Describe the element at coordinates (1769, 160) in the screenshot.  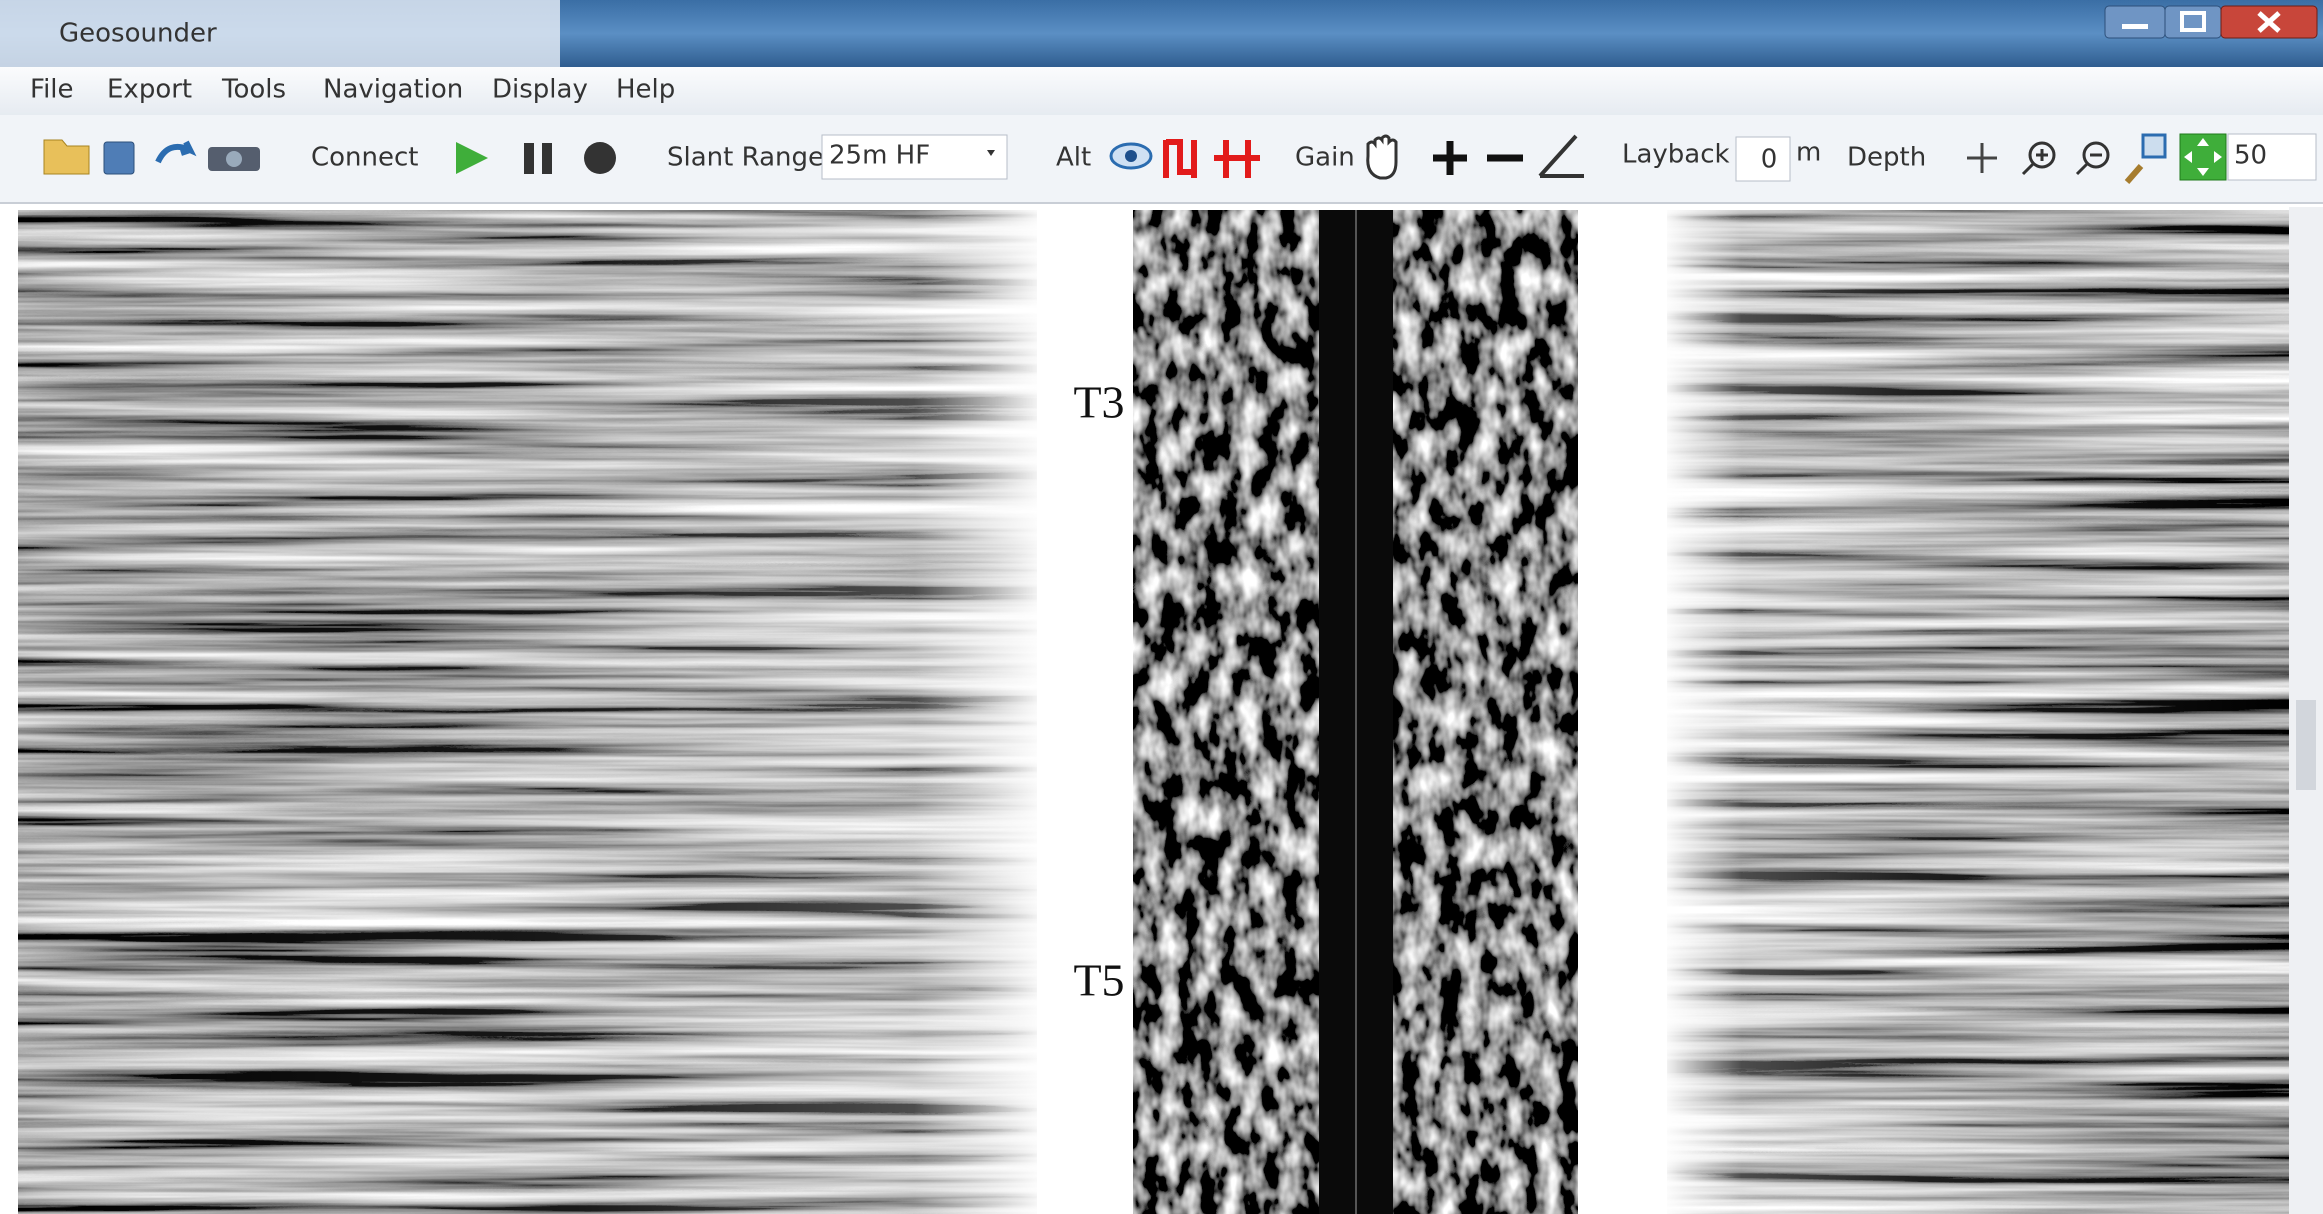
I see `layback-value: 0` at that location.